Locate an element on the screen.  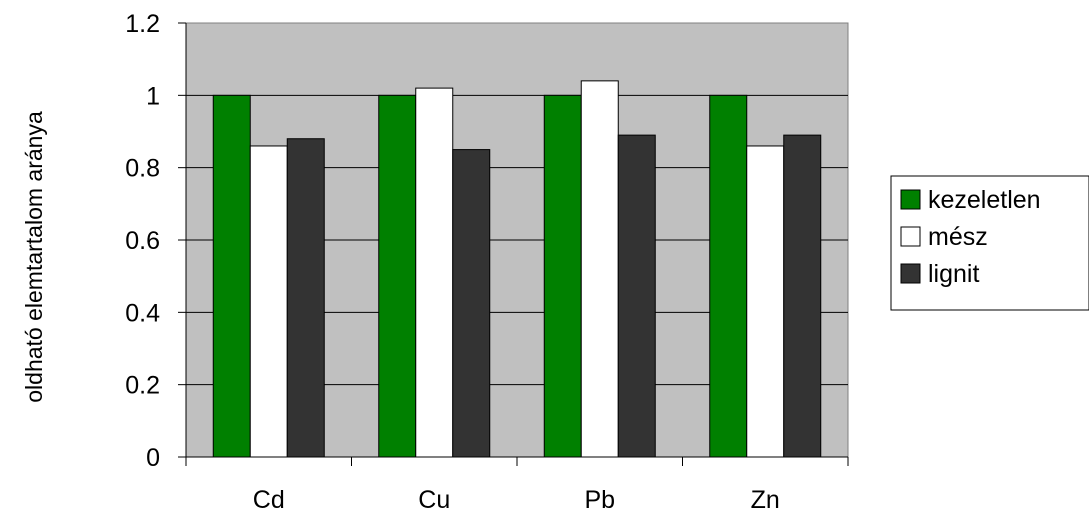
legend-label: mész is located at coordinates (958, 237).